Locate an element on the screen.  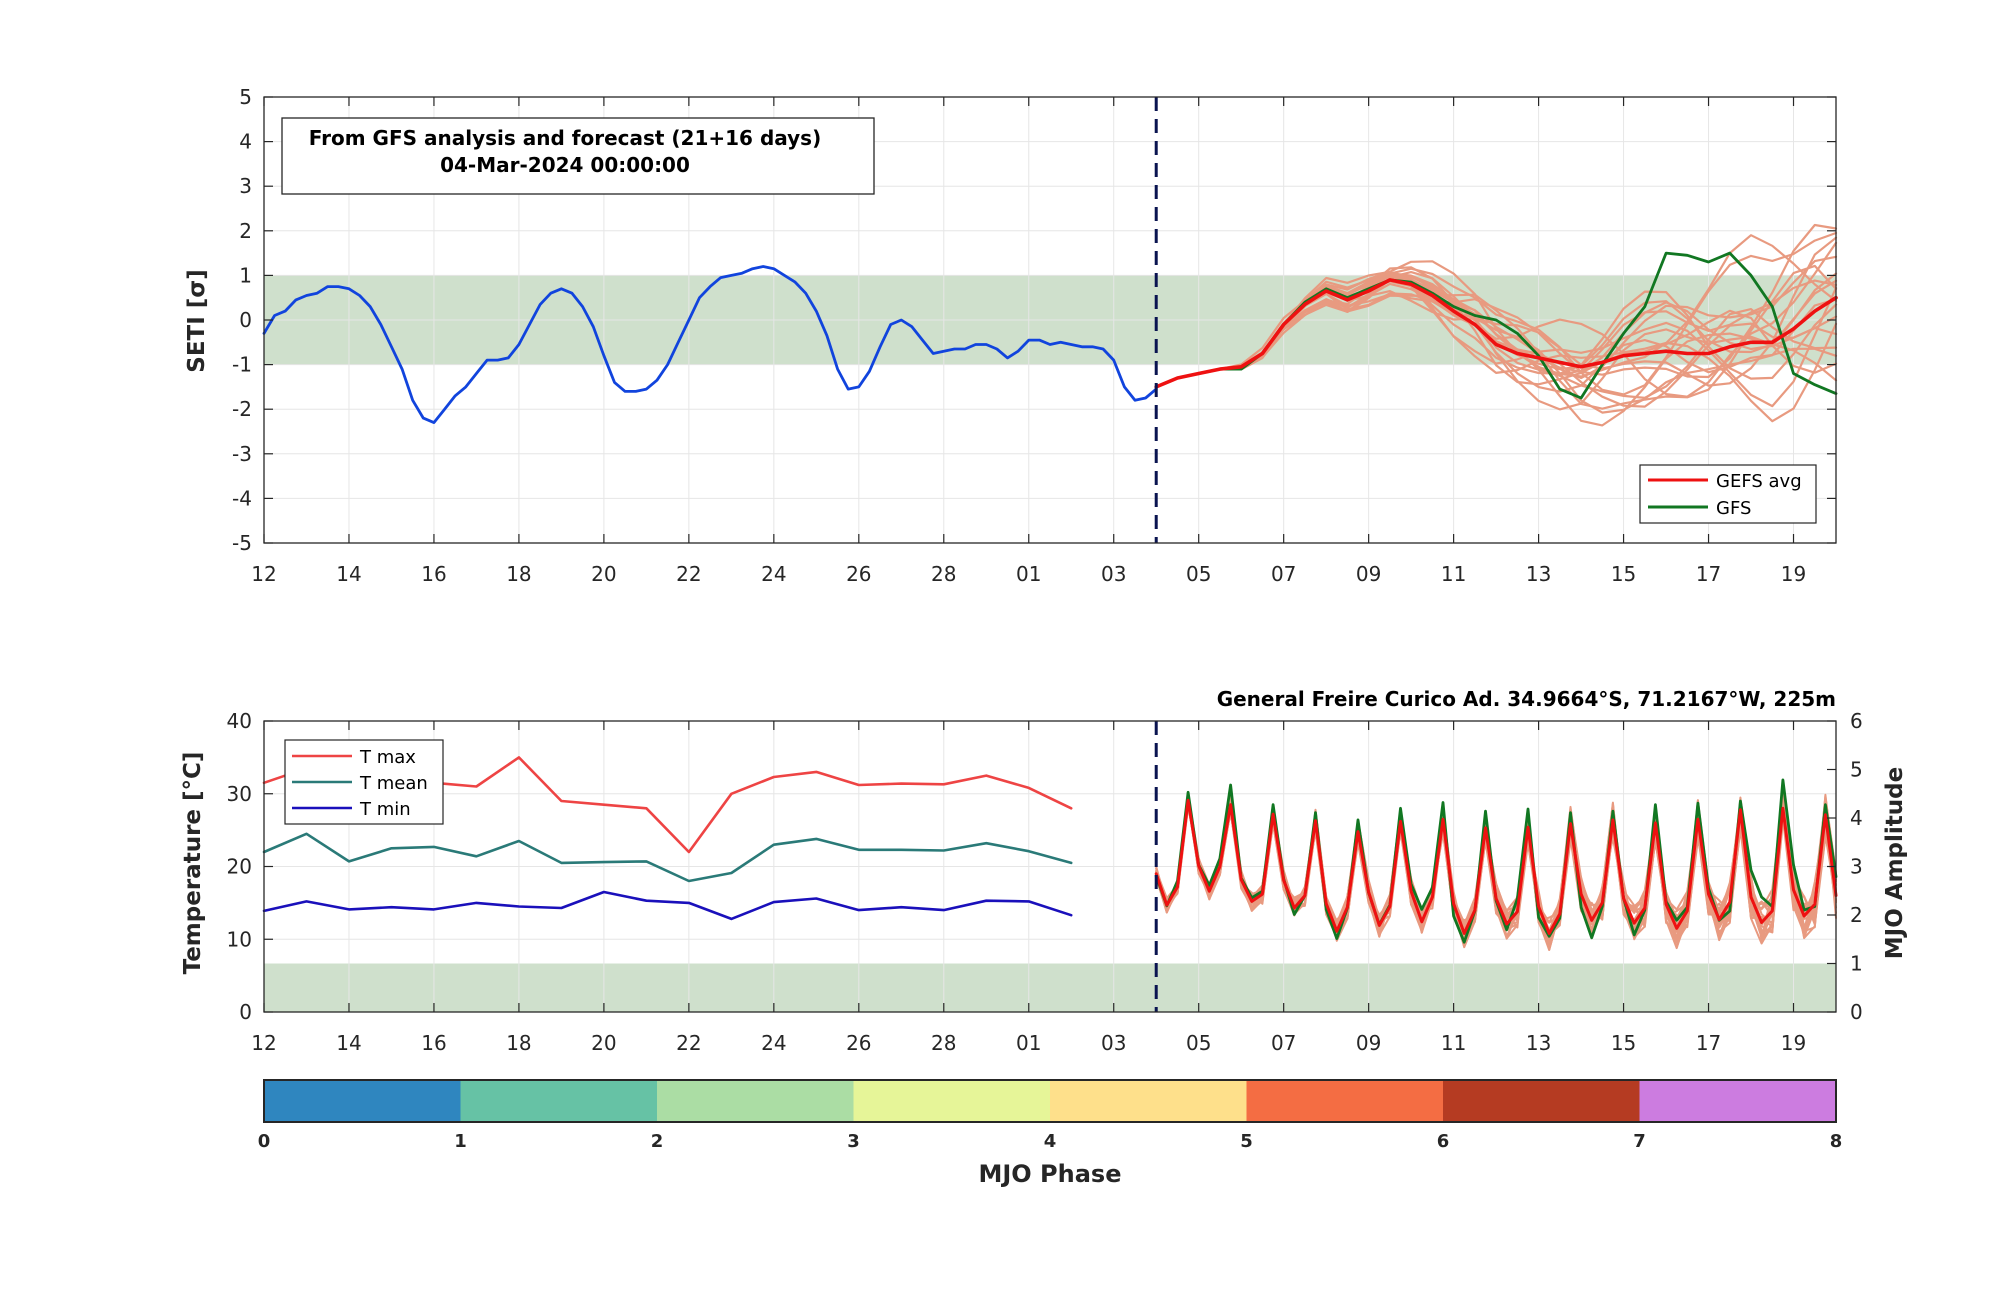
y2-tick-label: 3 is located at coordinates (1856, 867).